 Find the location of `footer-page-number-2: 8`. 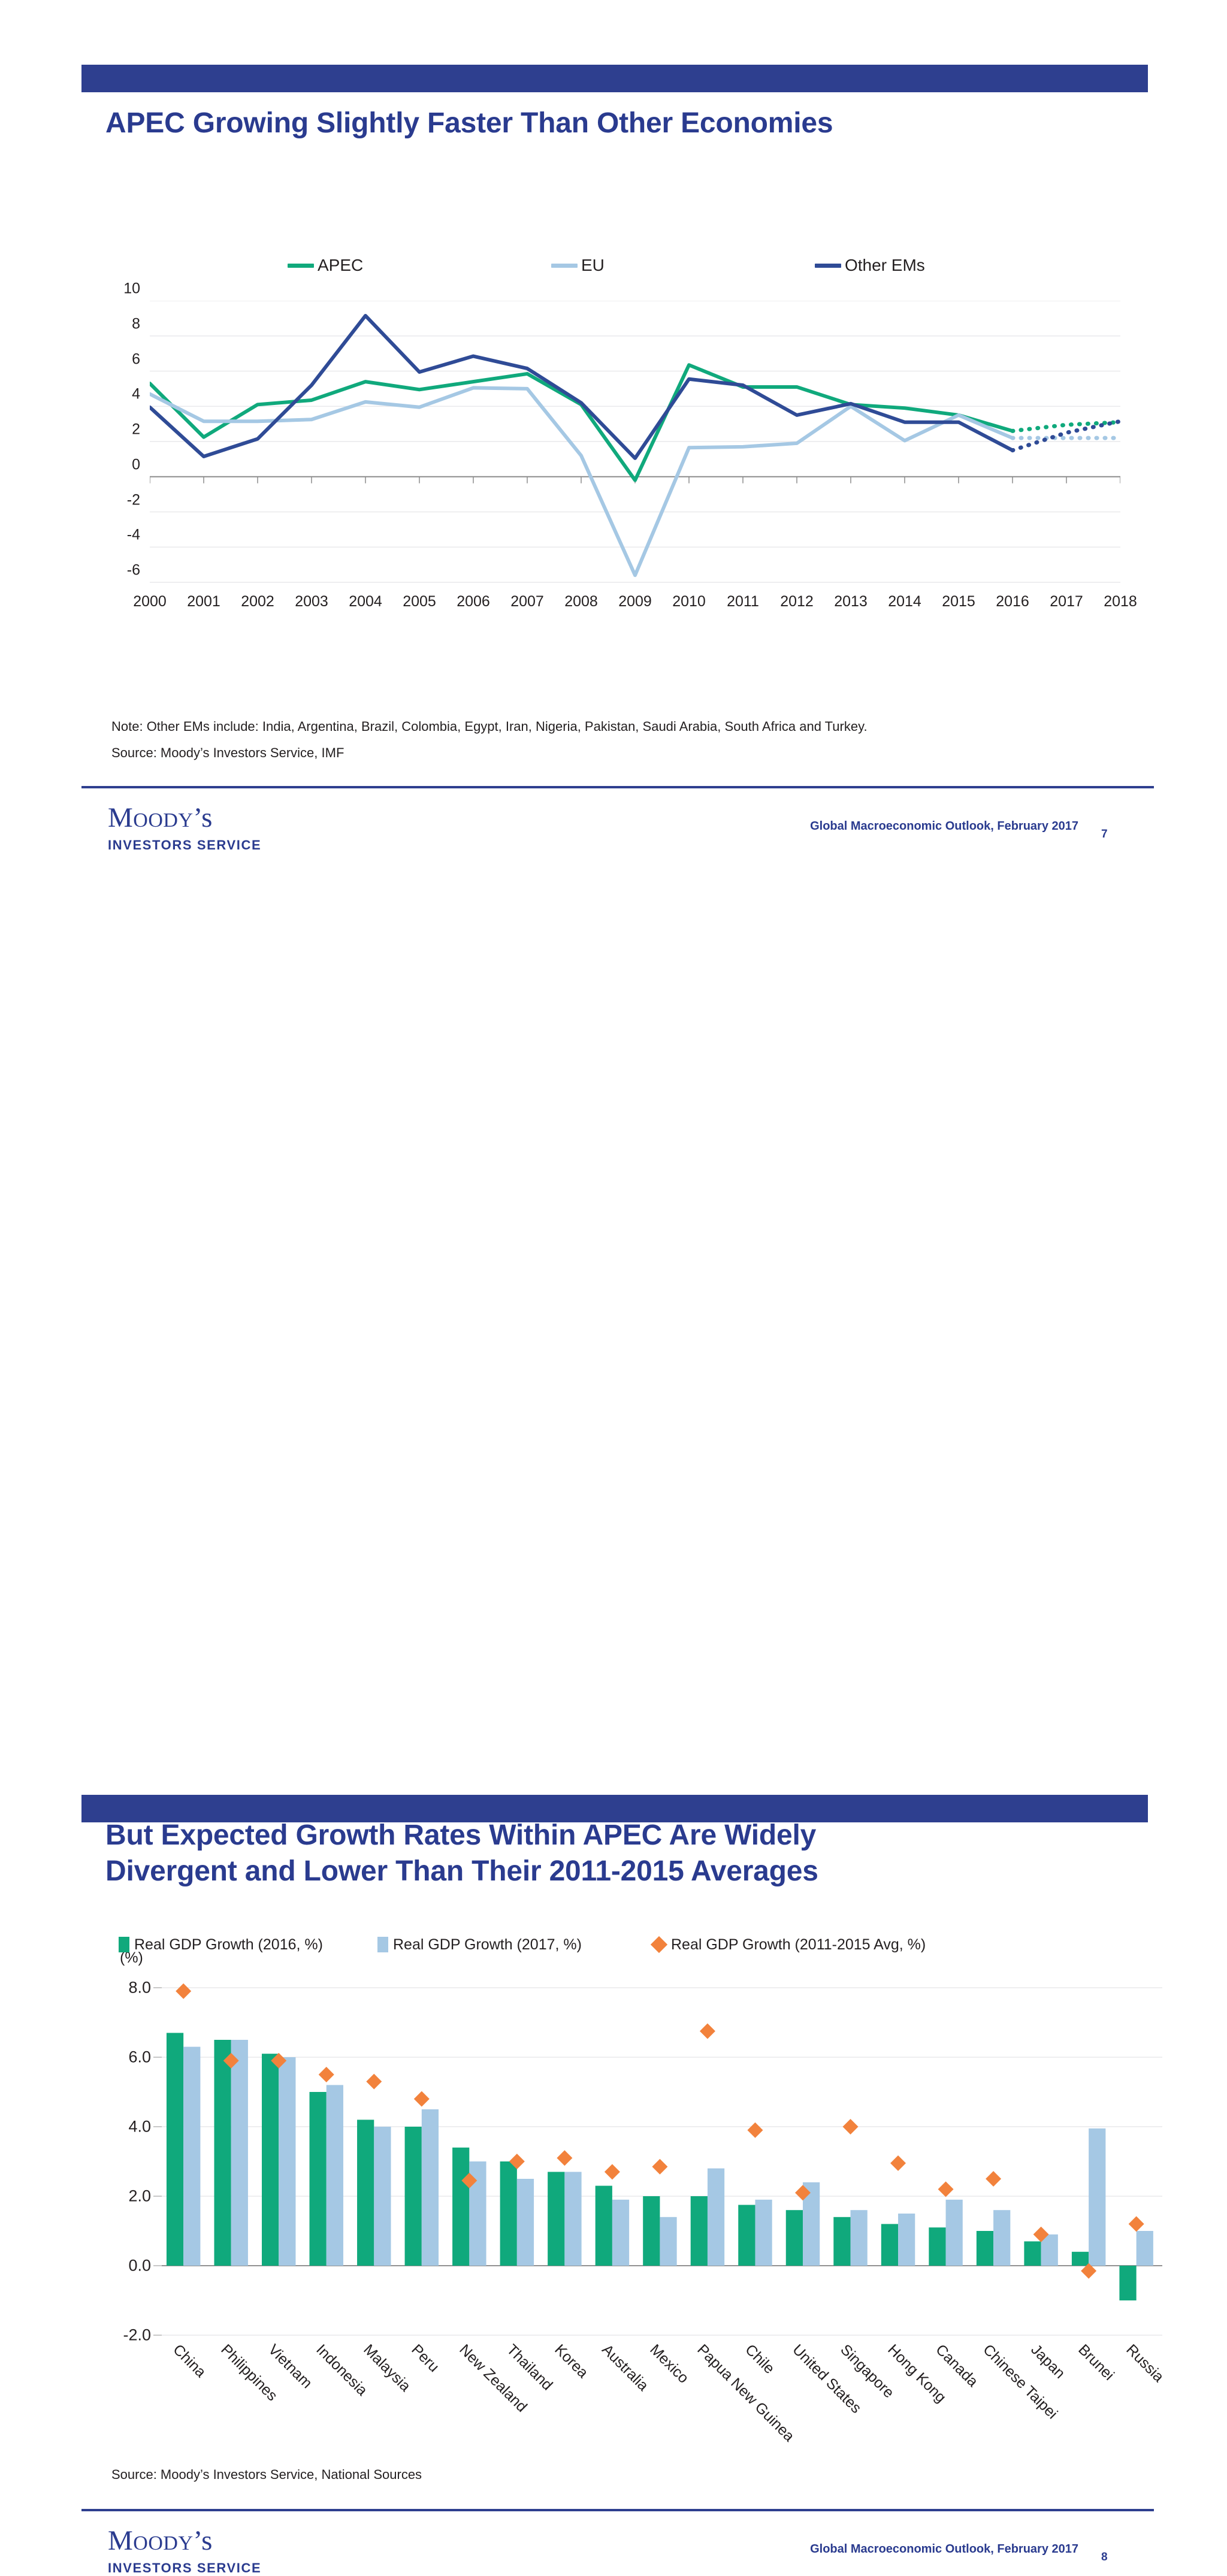

footer-page-number-2: 8 is located at coordinates (1104, 2557).